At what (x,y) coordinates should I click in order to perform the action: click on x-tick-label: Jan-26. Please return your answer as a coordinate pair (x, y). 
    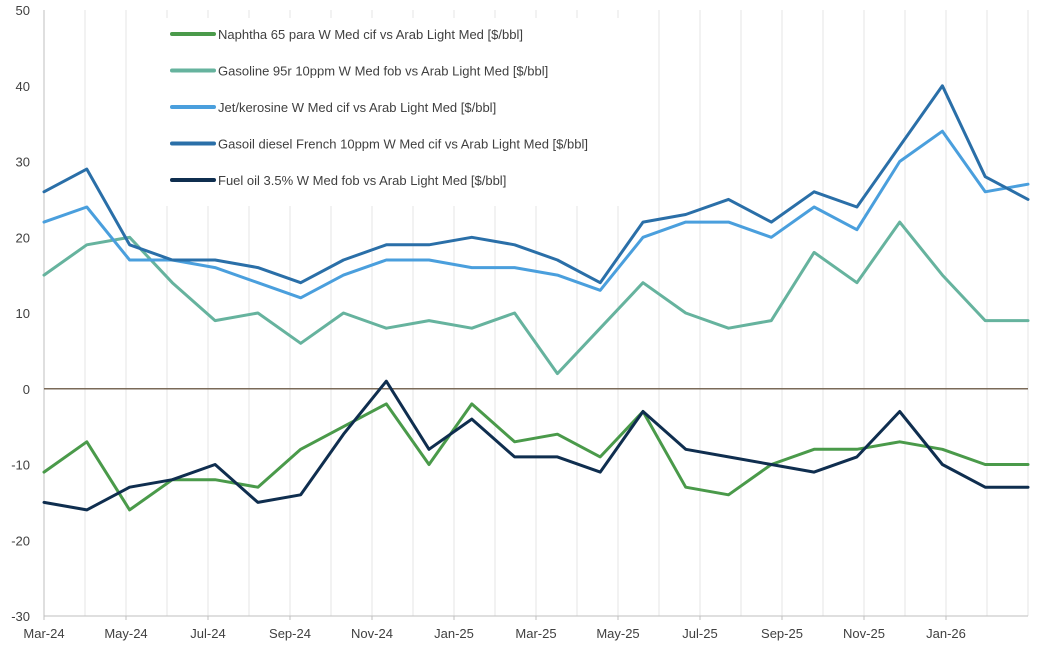
    Looking at the image, I should click on (946, 633).